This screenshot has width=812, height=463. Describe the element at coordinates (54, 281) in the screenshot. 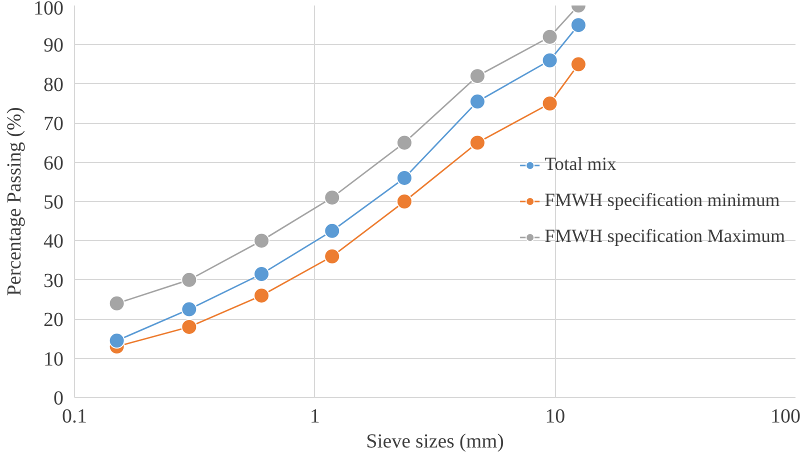

I see `y-tick-label: 30` at that location.